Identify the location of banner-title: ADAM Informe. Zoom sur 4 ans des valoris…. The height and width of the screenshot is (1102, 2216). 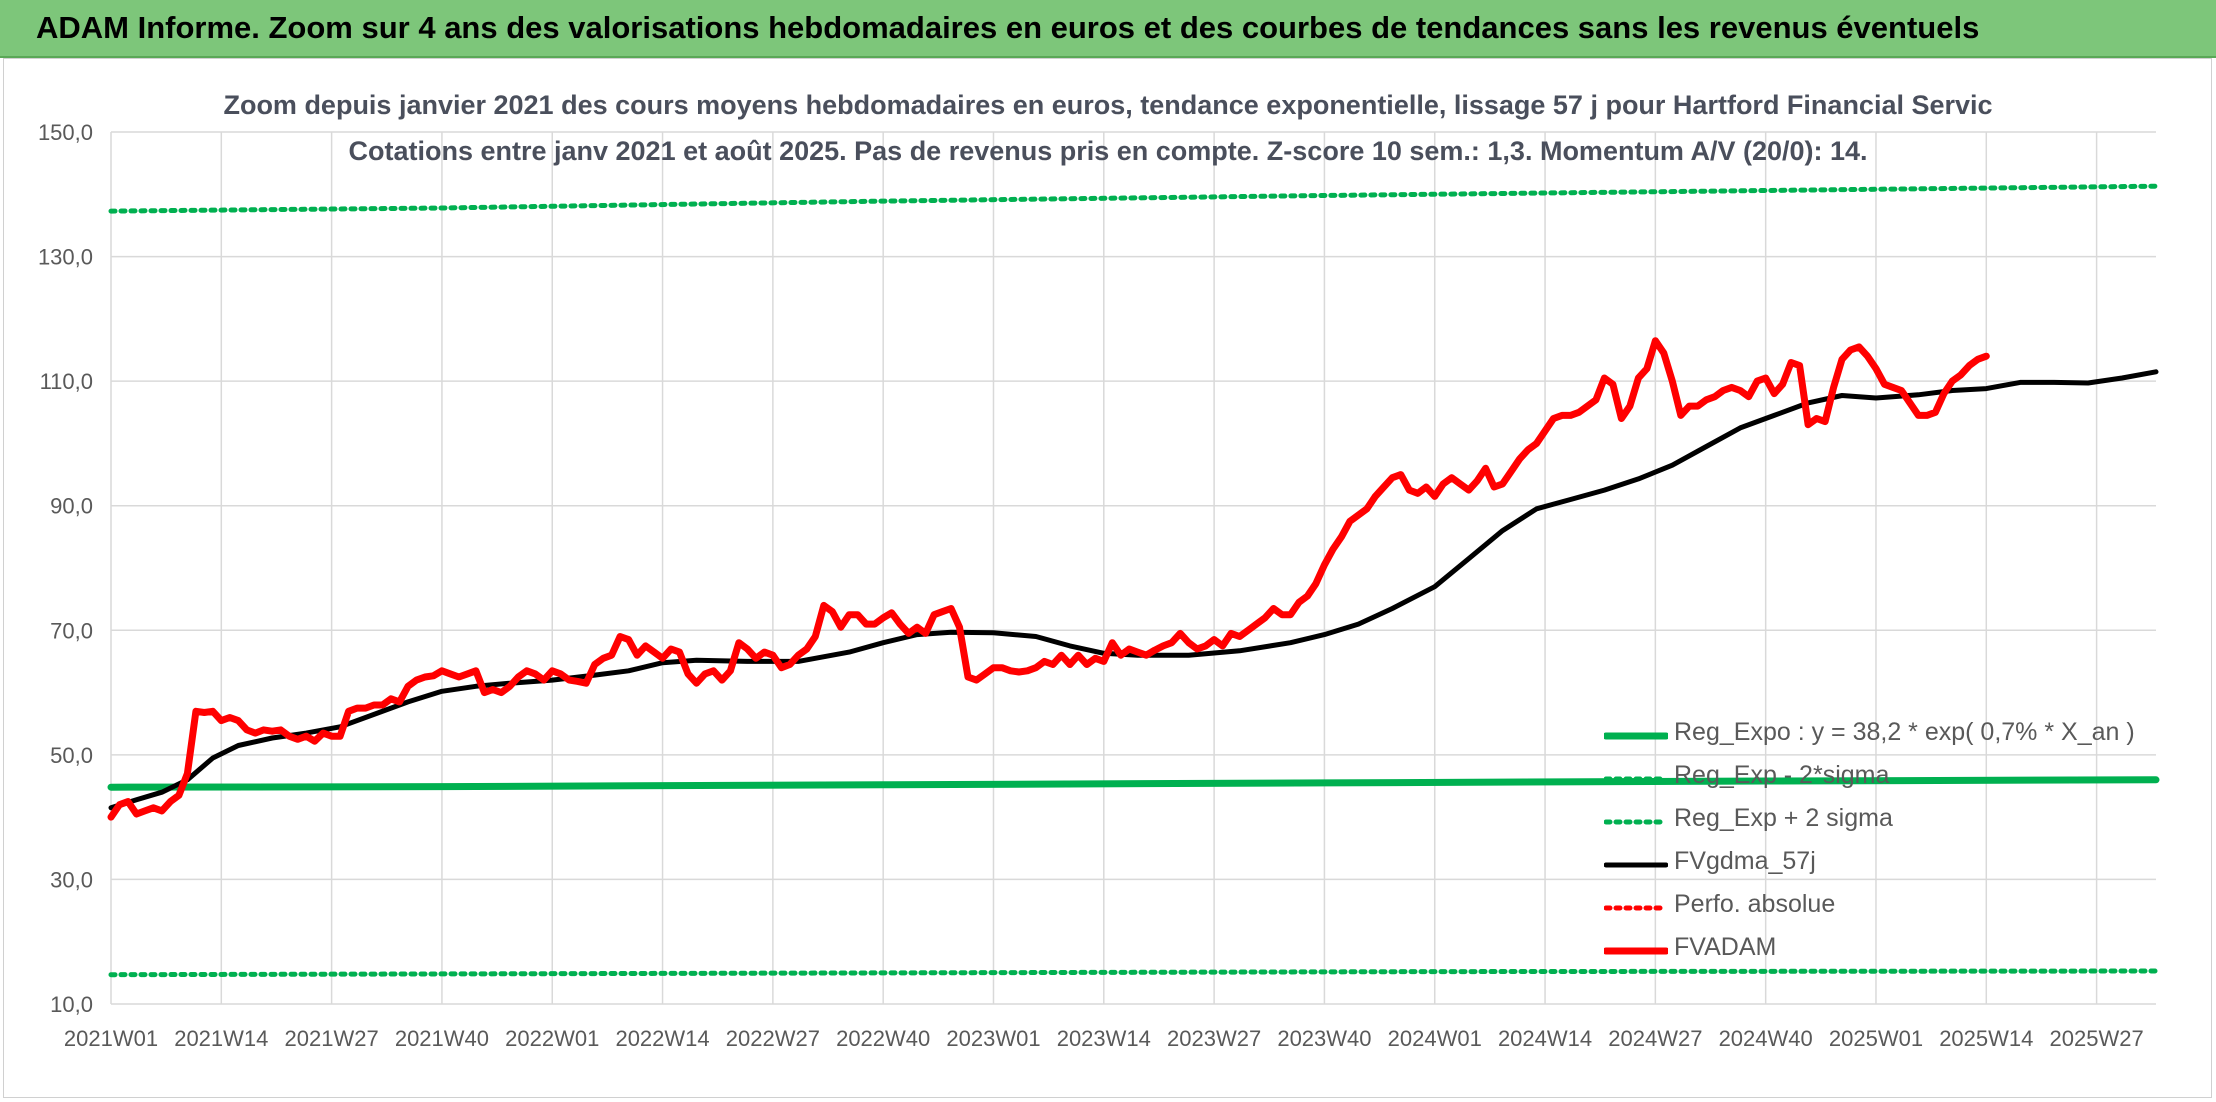
(1008, 27).